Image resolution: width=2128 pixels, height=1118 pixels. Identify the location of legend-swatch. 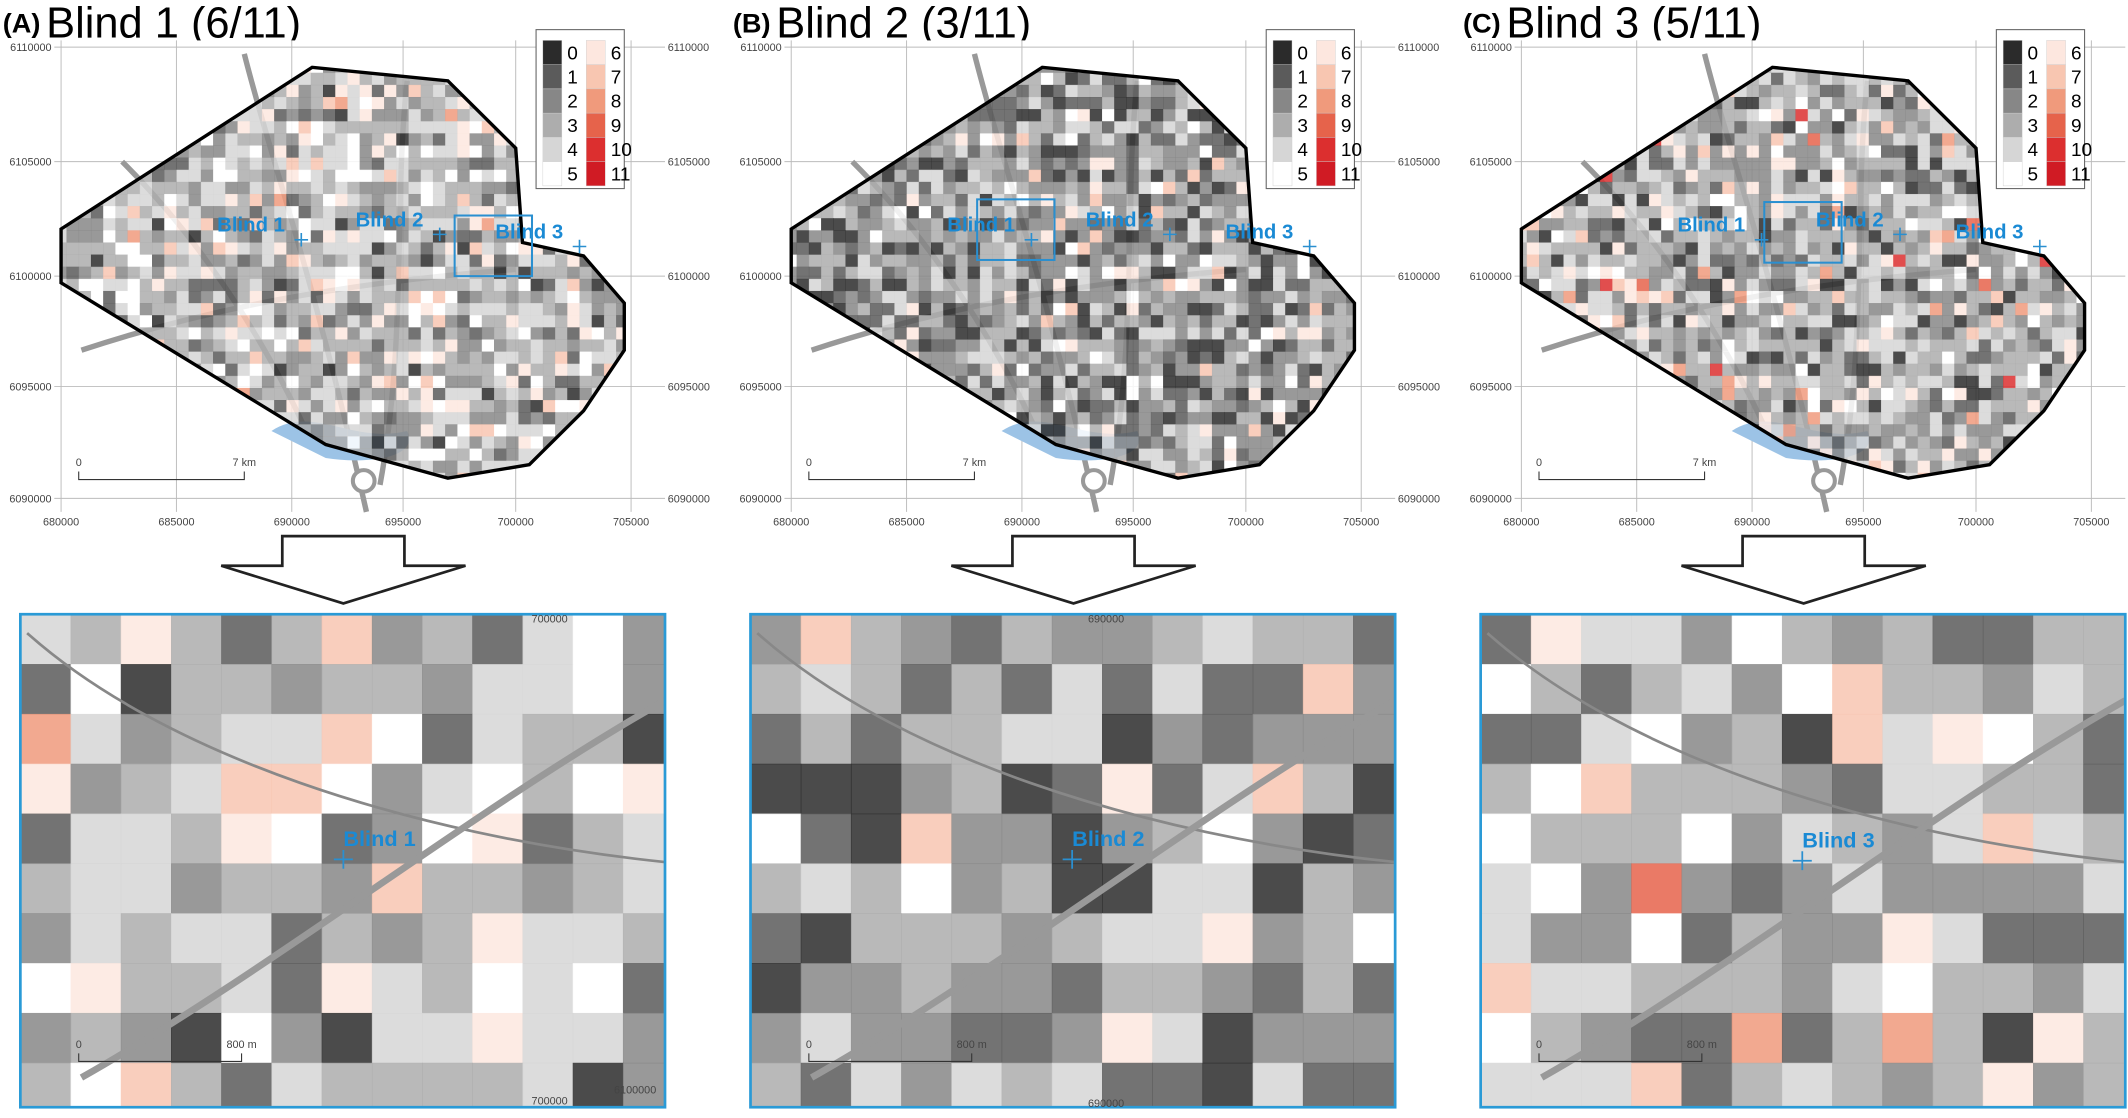
(552, 125).